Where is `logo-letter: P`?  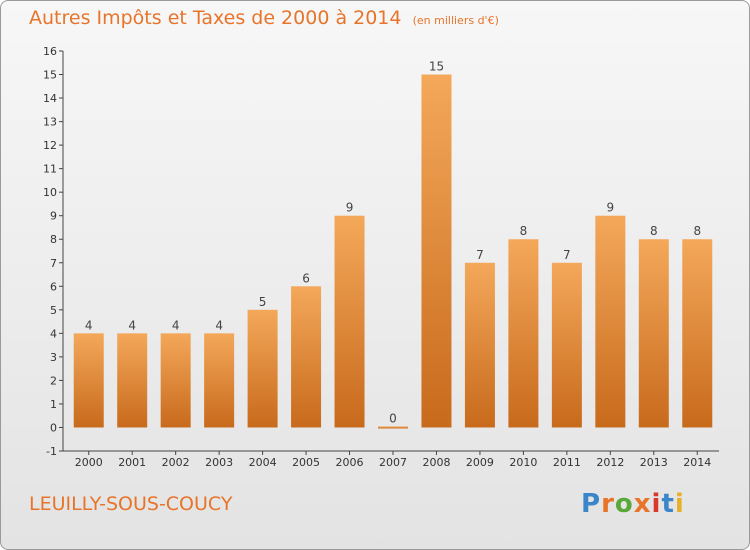
logo-letter: P is located at coordinates (591, 504).